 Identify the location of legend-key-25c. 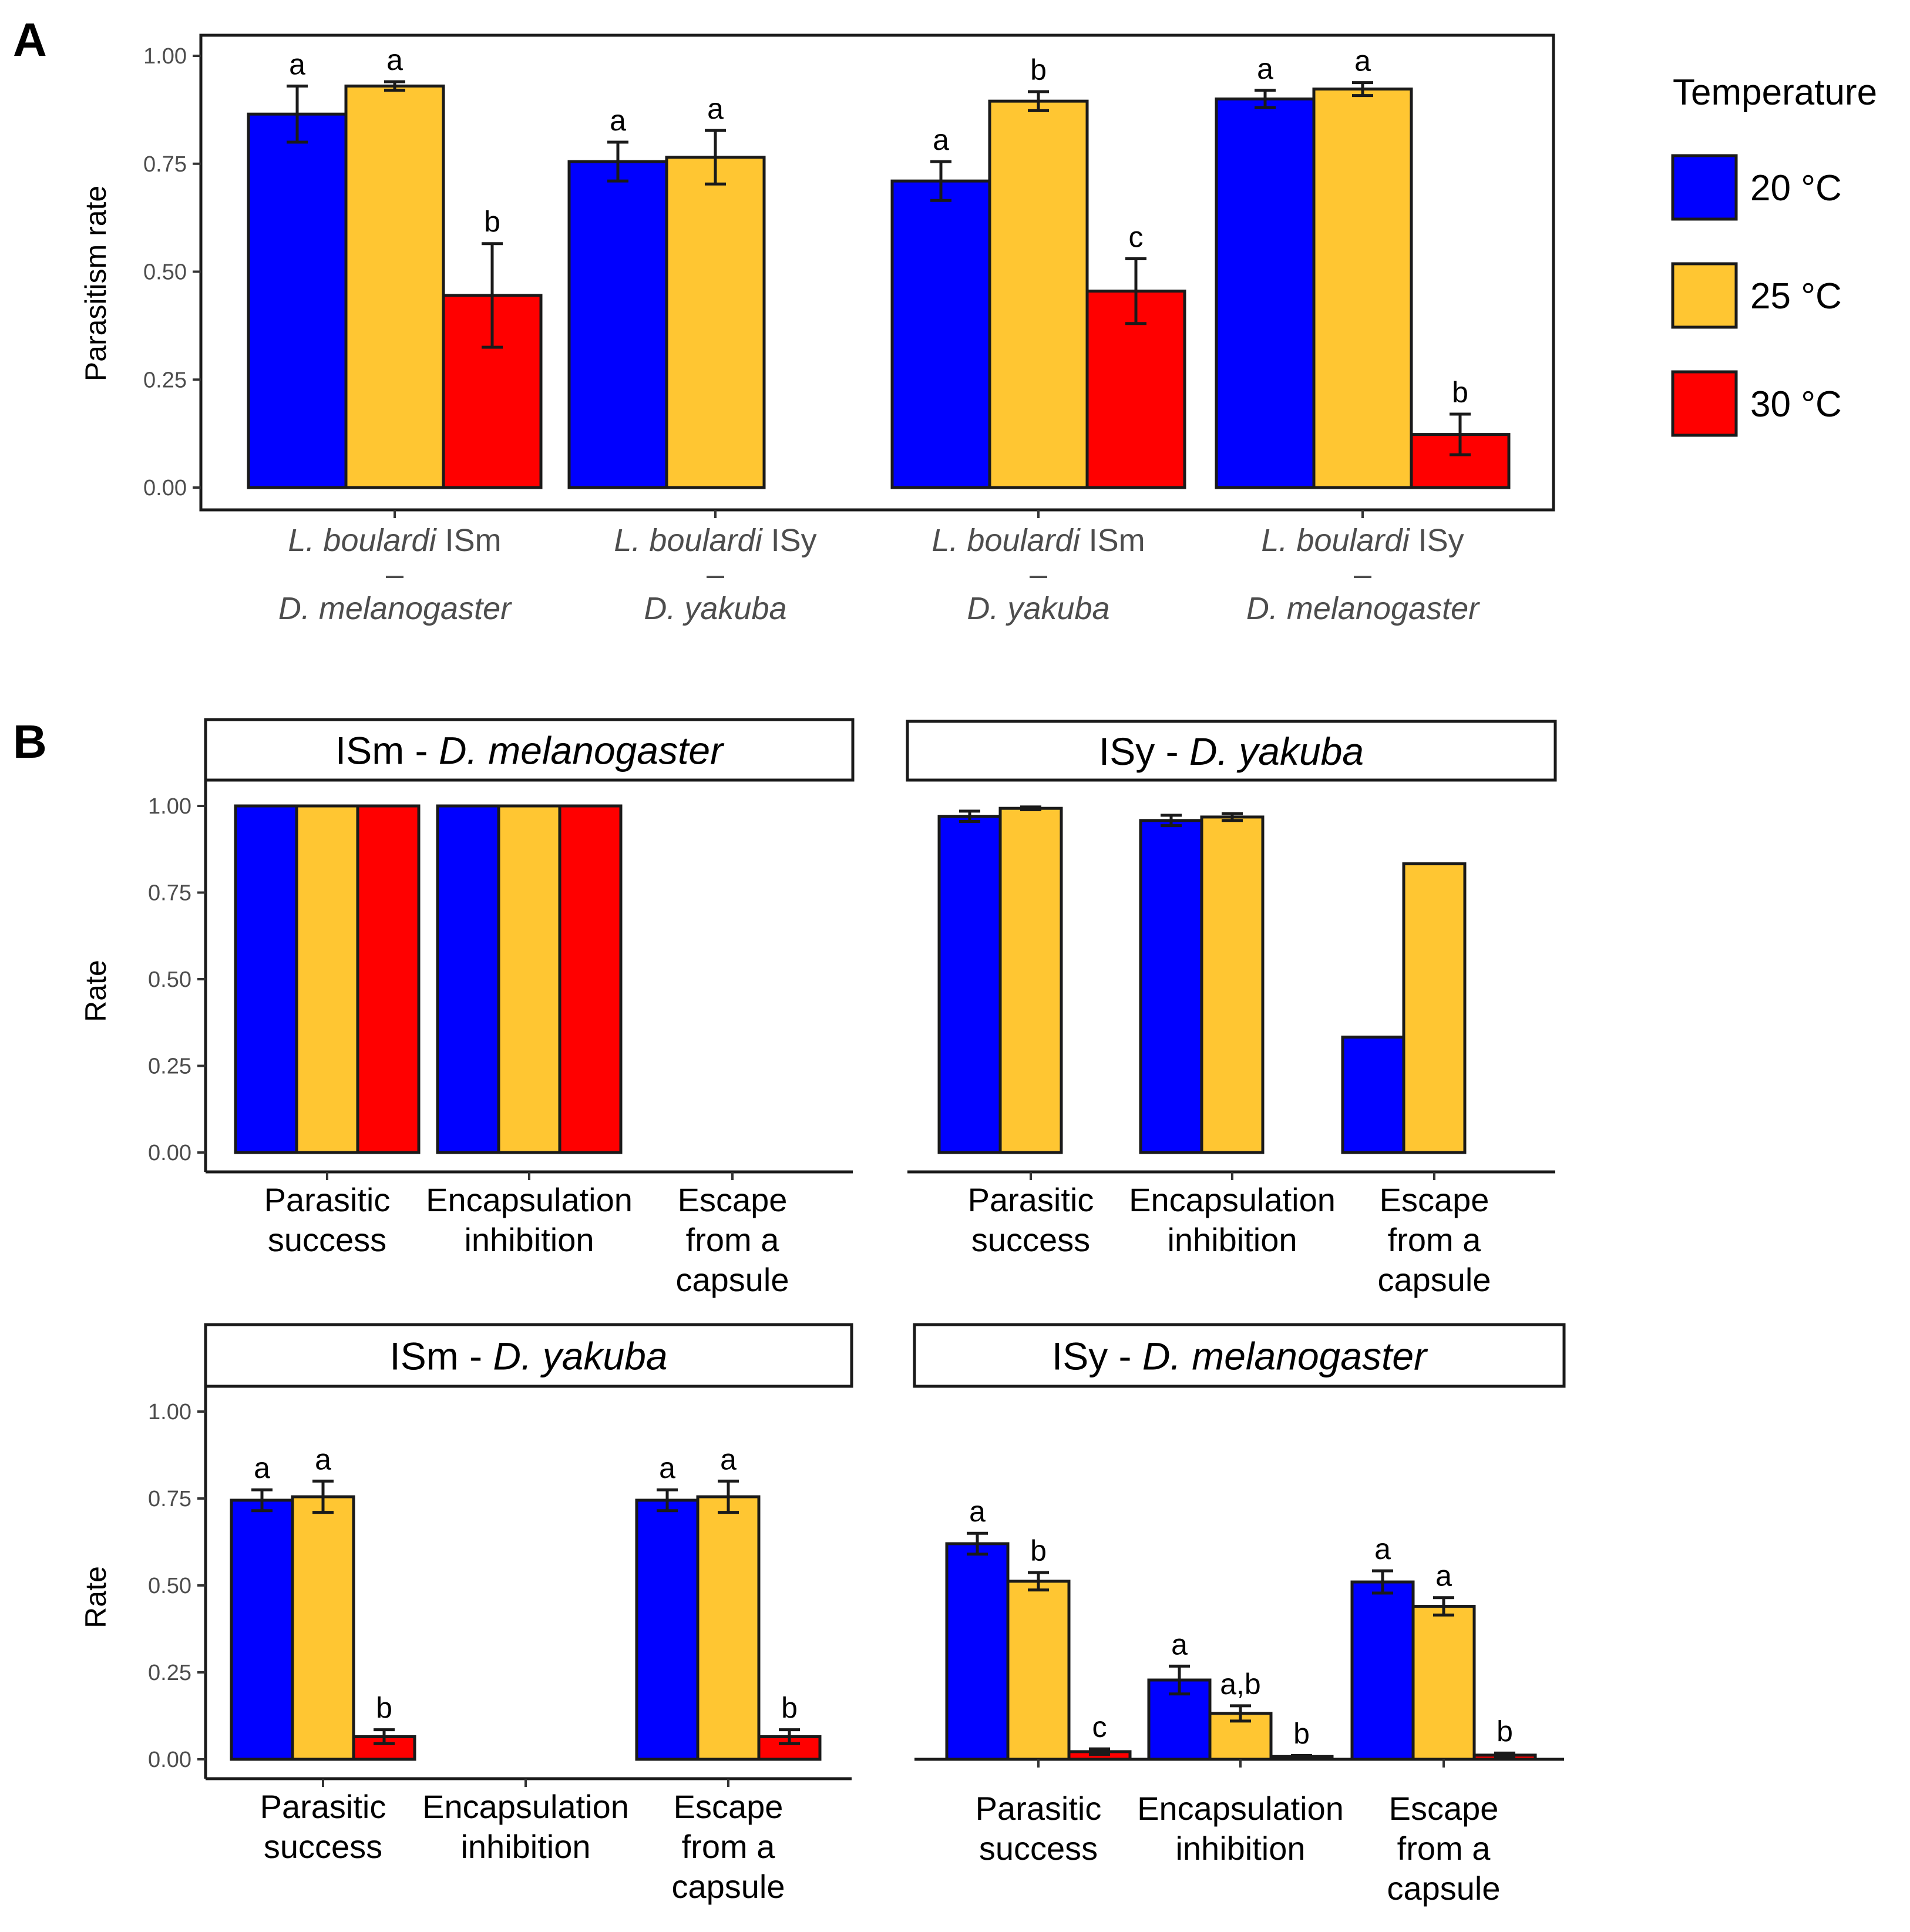
(1705, 295).